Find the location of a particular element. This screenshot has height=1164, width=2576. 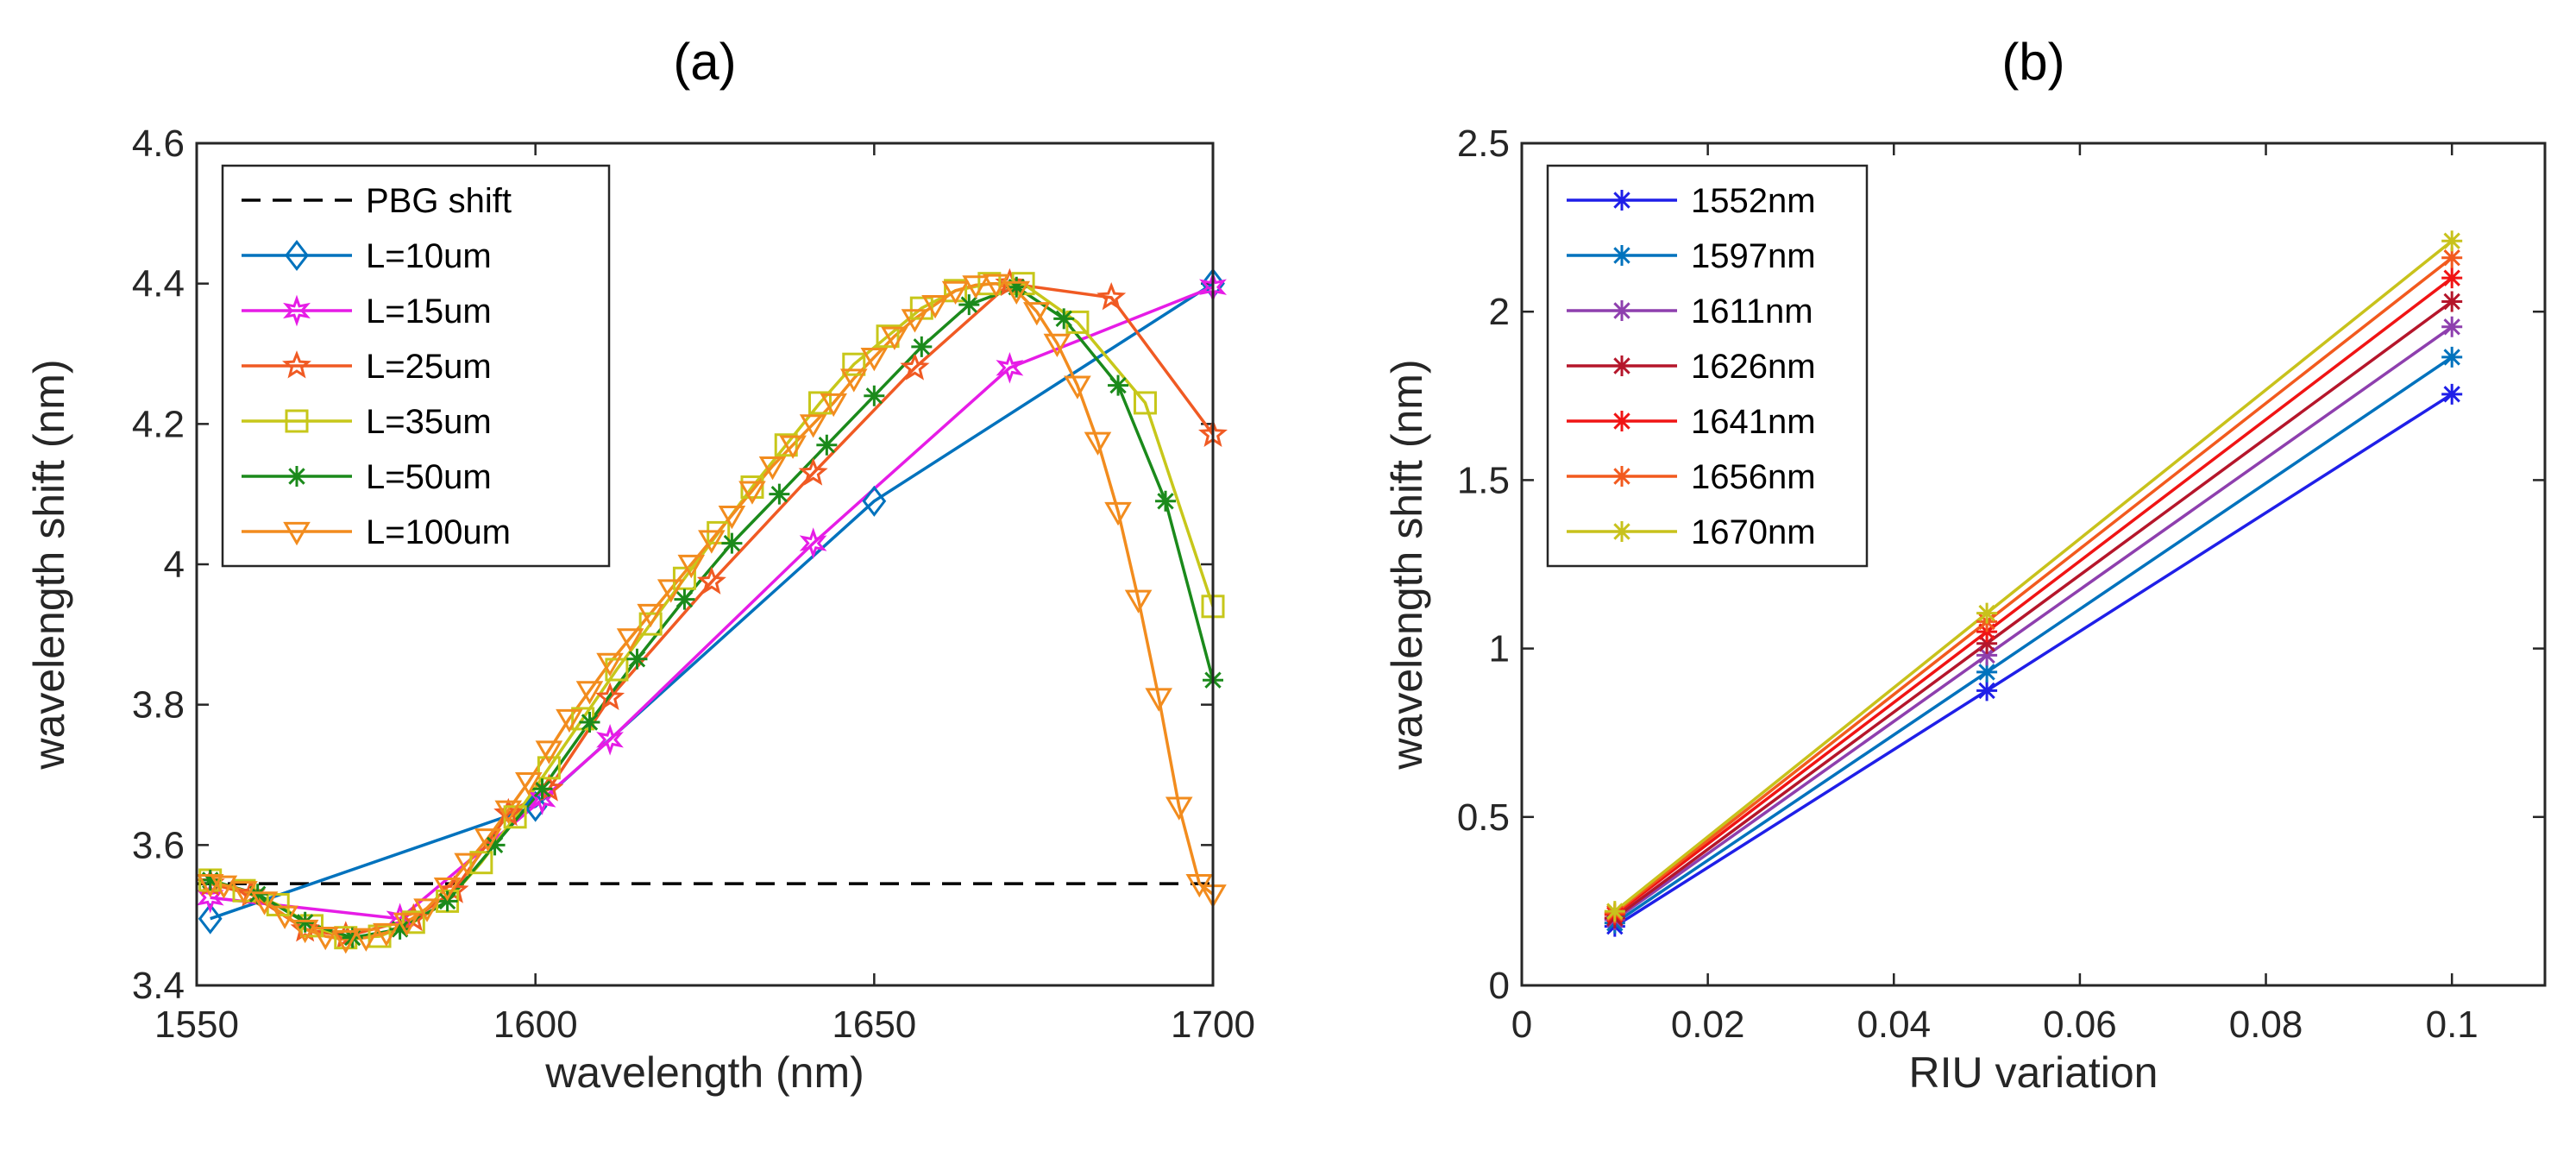

y-tick-label: 1 is located at coordinates (1499, 649).